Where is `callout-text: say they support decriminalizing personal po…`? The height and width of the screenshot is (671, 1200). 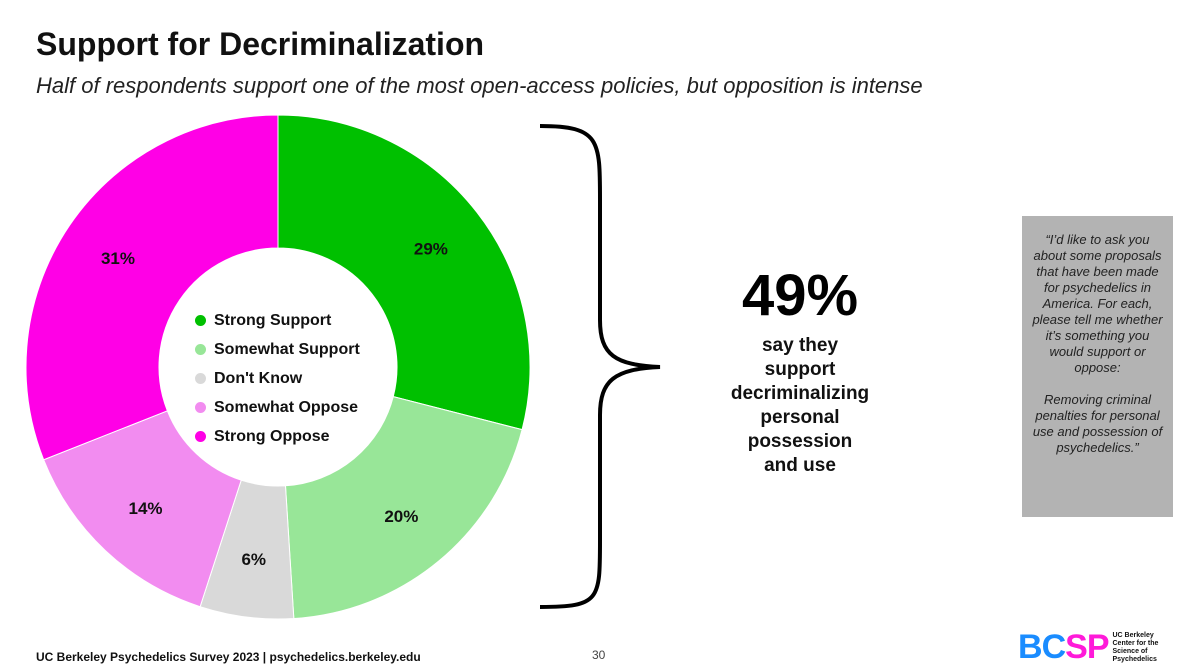 callout-text: say they support decriminalizing personal po… is located at coordinates (800, 406).